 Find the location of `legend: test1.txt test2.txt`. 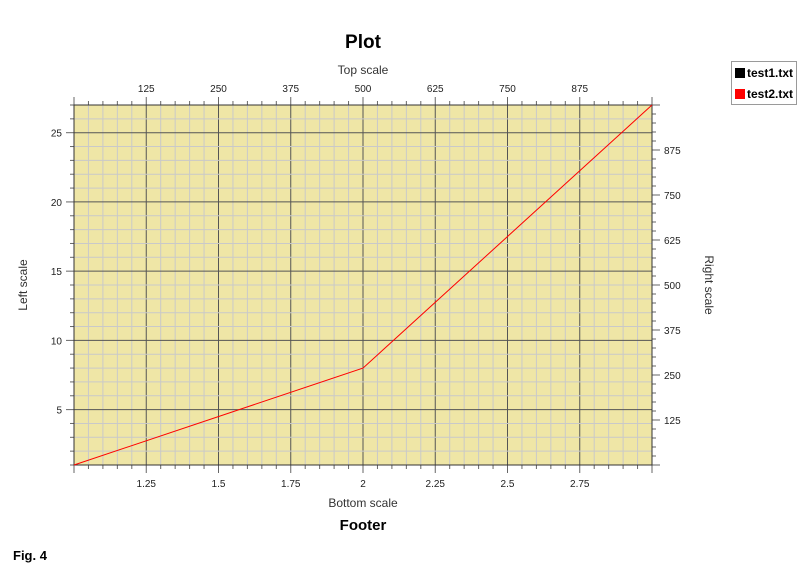

legend: test1.txt test2.txt is located at coordinates (764, 83).